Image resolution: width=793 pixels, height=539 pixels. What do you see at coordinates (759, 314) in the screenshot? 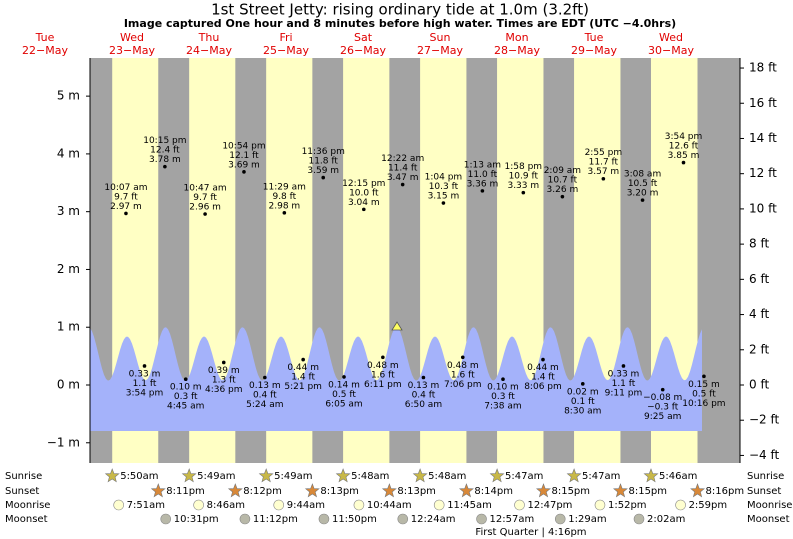
I see `y2-tick-label: 4 ft` at bounding box center [759, 314].